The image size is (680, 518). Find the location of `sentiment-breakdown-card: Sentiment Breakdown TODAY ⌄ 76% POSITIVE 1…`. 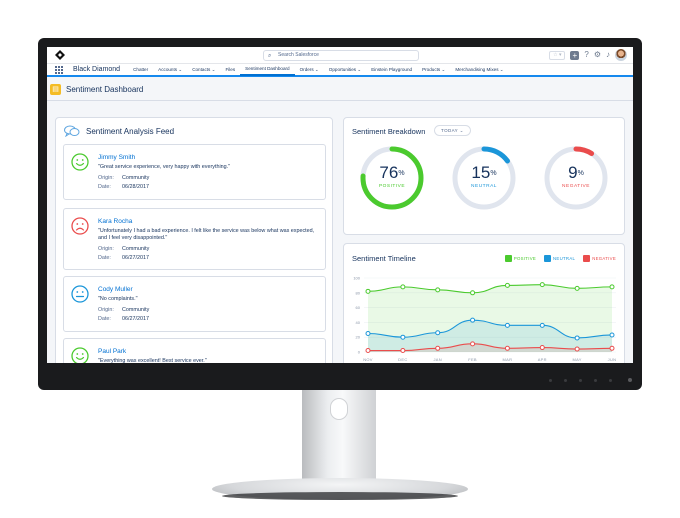

sentiment-breakdown-card: Sentiment Breakdown TODAY ⌄ 76% POSITIVE 1… is located at coordinates (484, 176).